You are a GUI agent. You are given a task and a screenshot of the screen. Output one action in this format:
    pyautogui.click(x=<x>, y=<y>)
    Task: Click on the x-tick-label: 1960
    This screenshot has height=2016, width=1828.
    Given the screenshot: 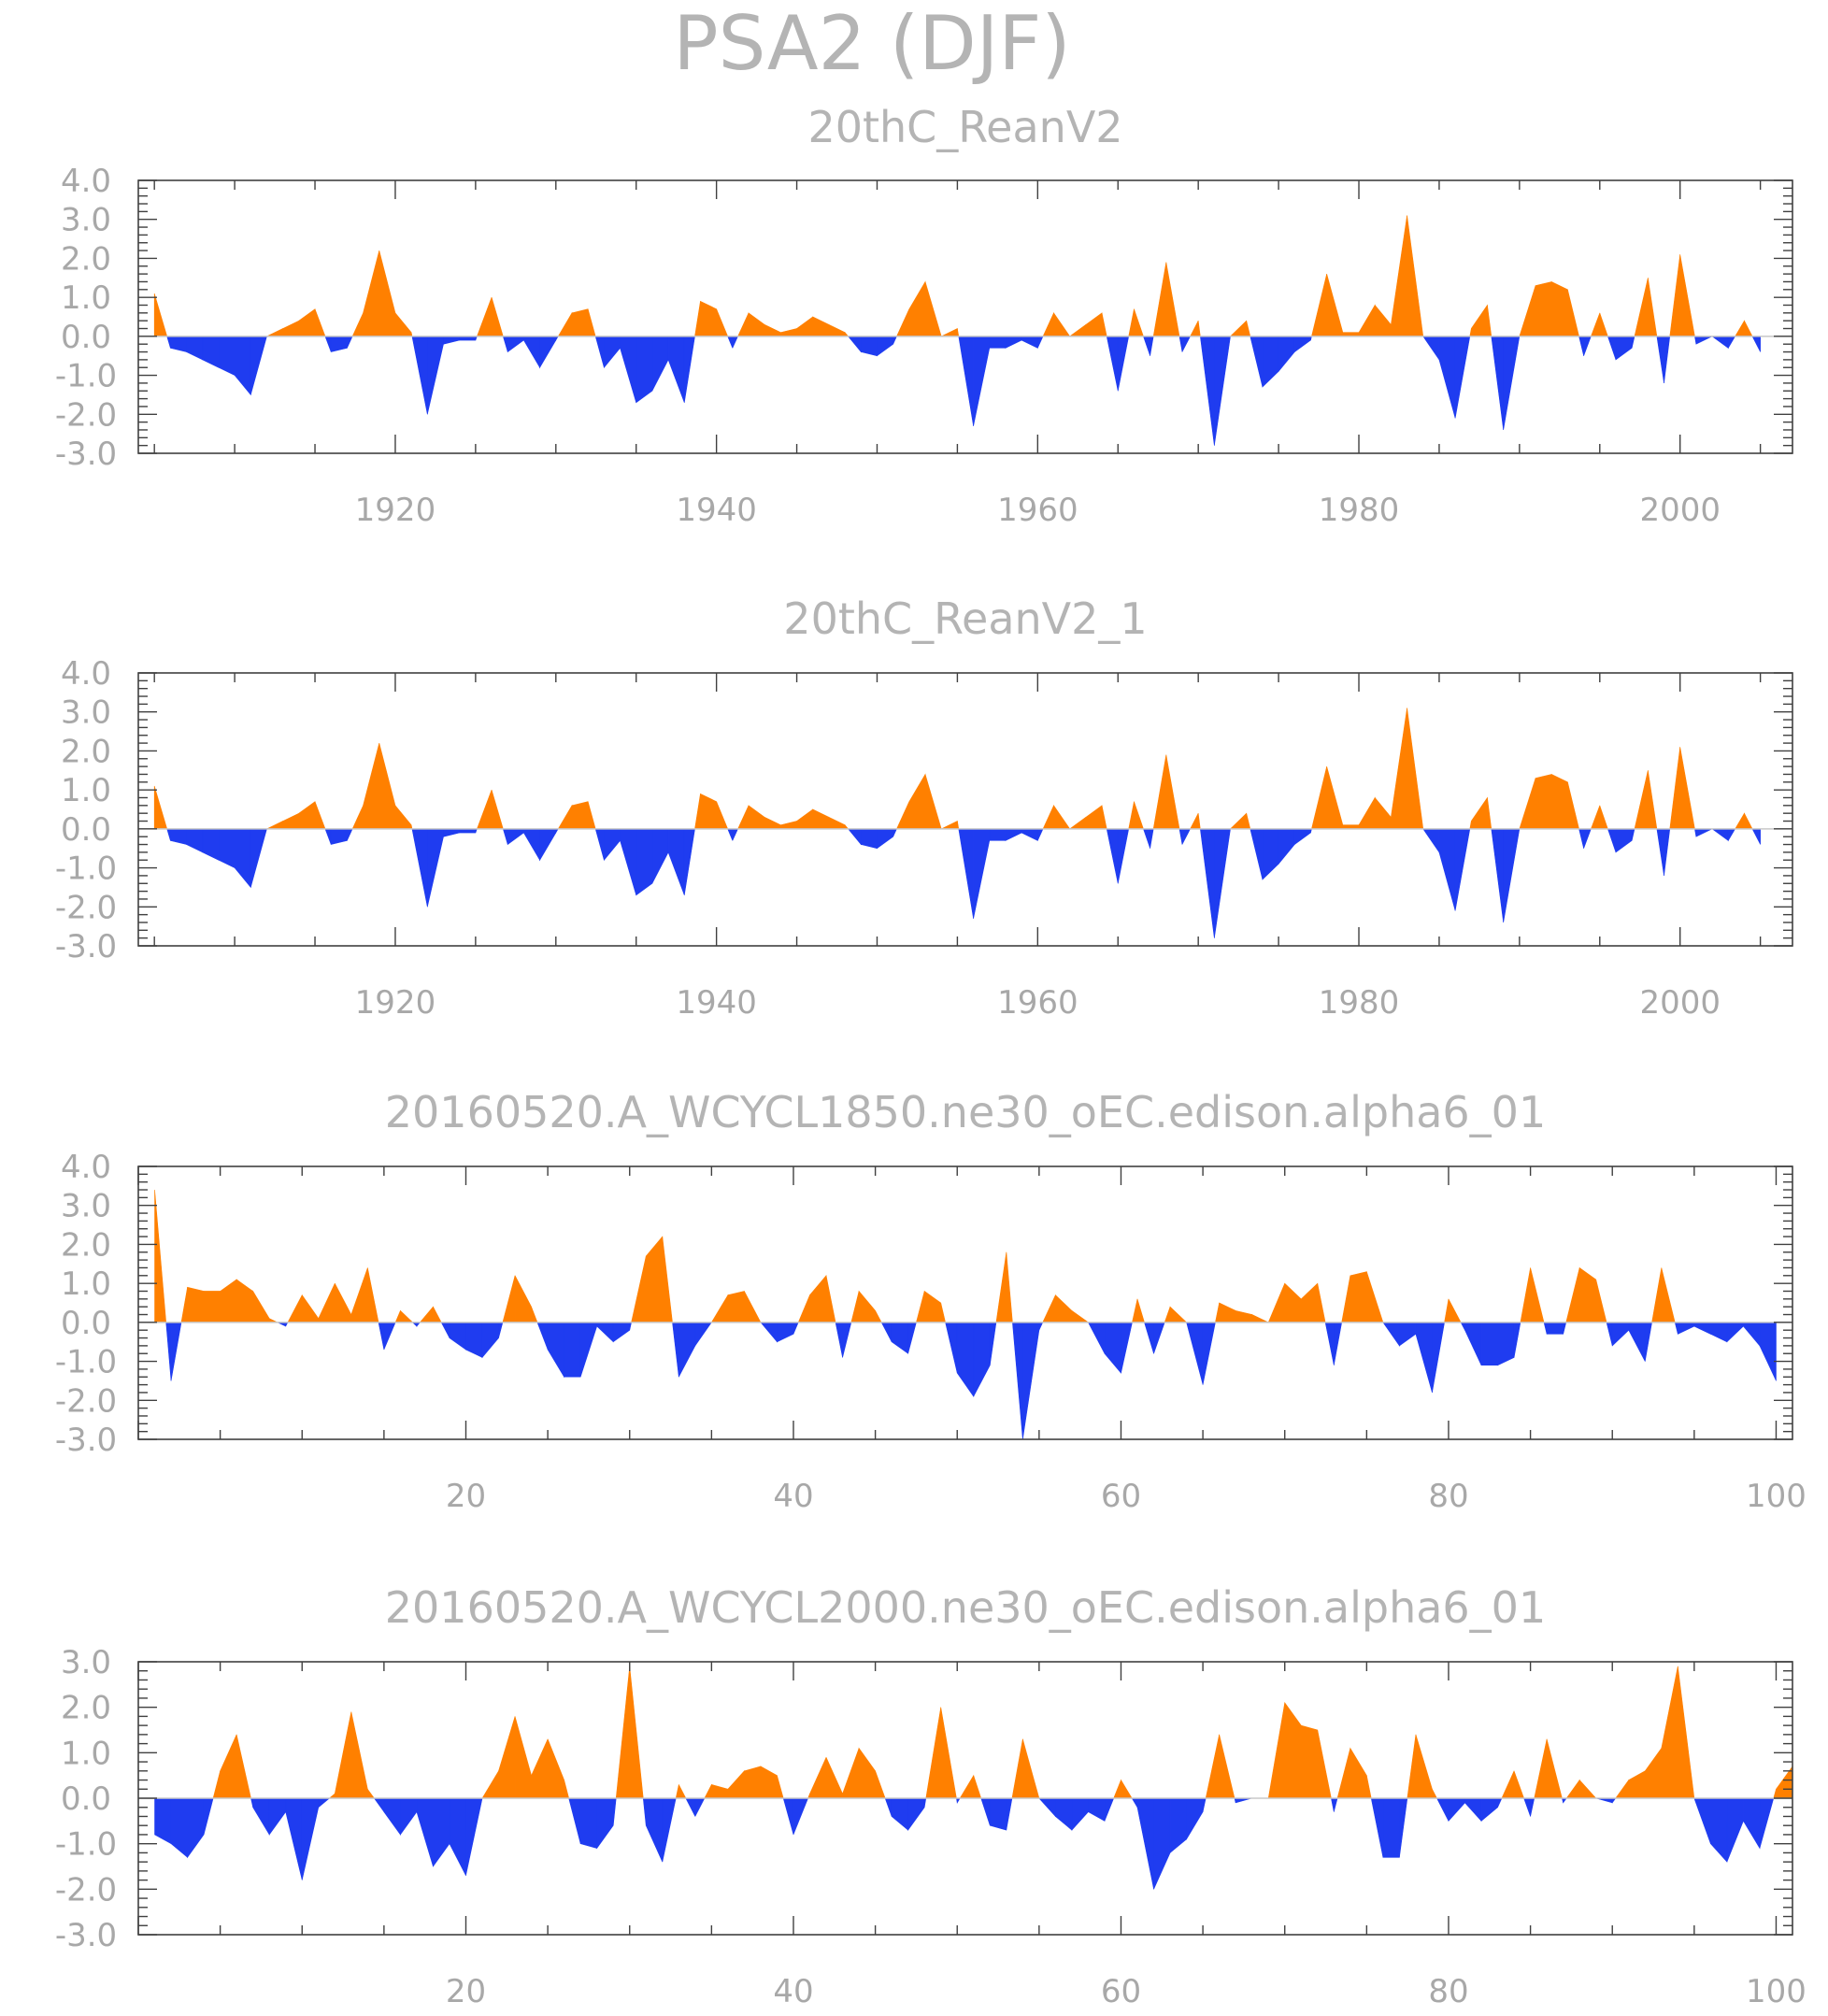 What is the action you would take?
    pyautogui.click(x=1037, y=511)
    